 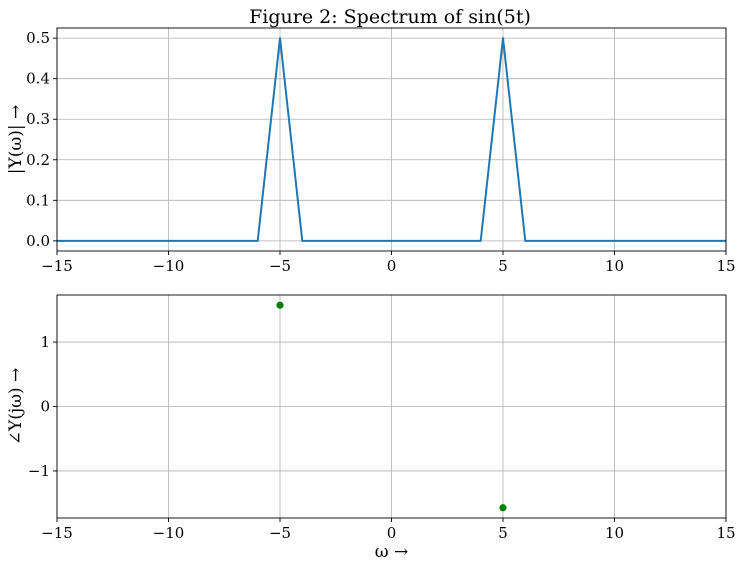 What do you see at coordinates (390, 17) in the screenshot?
I see `figure-title: Figure 2: Spectrum of sin(5t)` at bounding box center [390, 17].